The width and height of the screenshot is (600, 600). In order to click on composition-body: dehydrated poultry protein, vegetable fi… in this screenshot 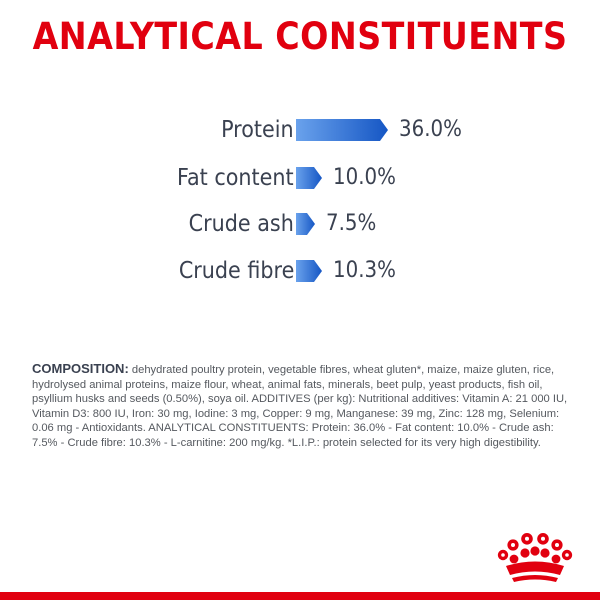, I will do `click(300, 406)`.